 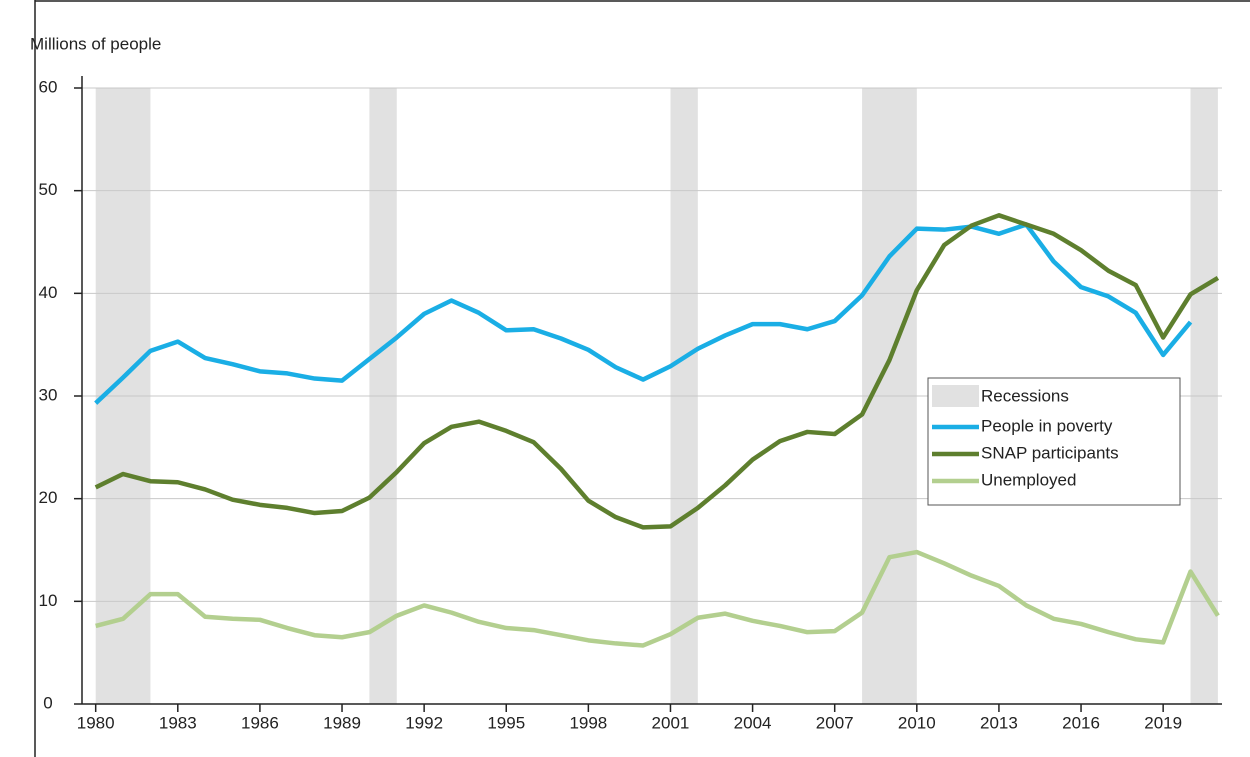 What do you see at coordinates (47, 702) in the screenshot?
I see `y-tick-label: 0` at bounding box center [47, 702].